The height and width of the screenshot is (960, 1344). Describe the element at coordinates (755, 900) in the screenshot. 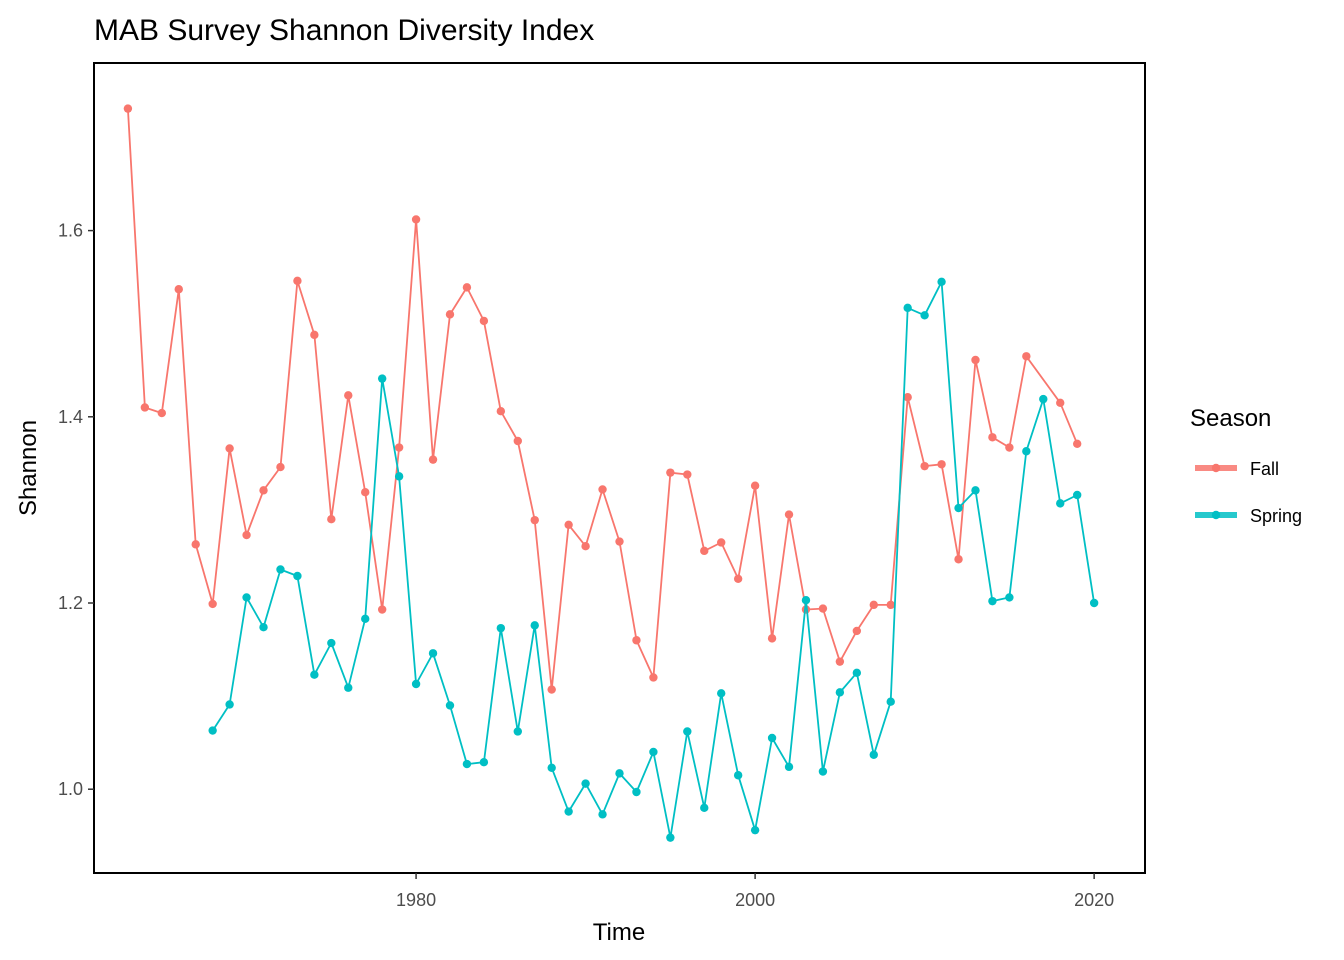

I see `x-tick-label: 2000` at that location.